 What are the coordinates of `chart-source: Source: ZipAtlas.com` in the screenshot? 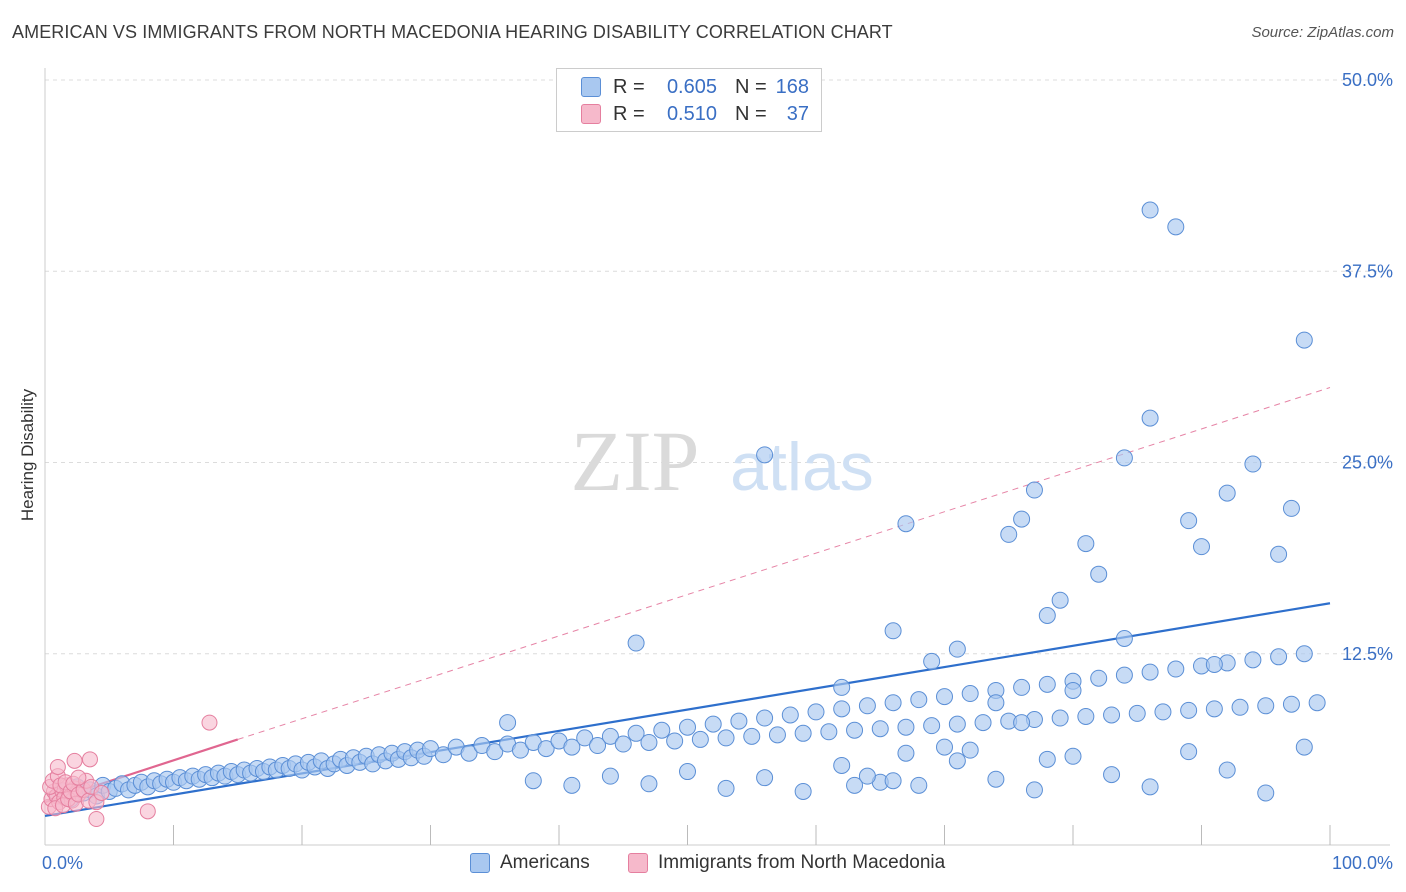 It's located at (1322, 32).